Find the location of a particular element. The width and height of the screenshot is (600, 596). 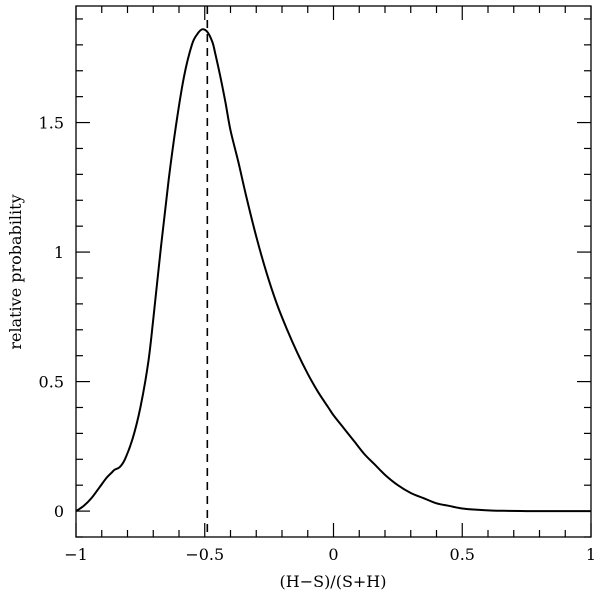

y-tick-label: 1.5 is located at coordinates (51, 123).